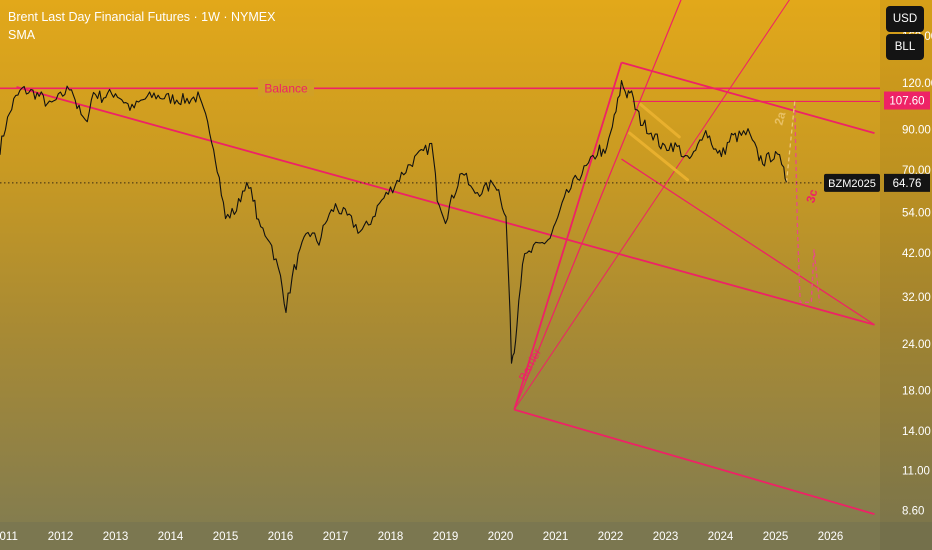 The height and width of the screenshot is (550, 932). I want to click on current-price-tag-bg, so click(907, 182).